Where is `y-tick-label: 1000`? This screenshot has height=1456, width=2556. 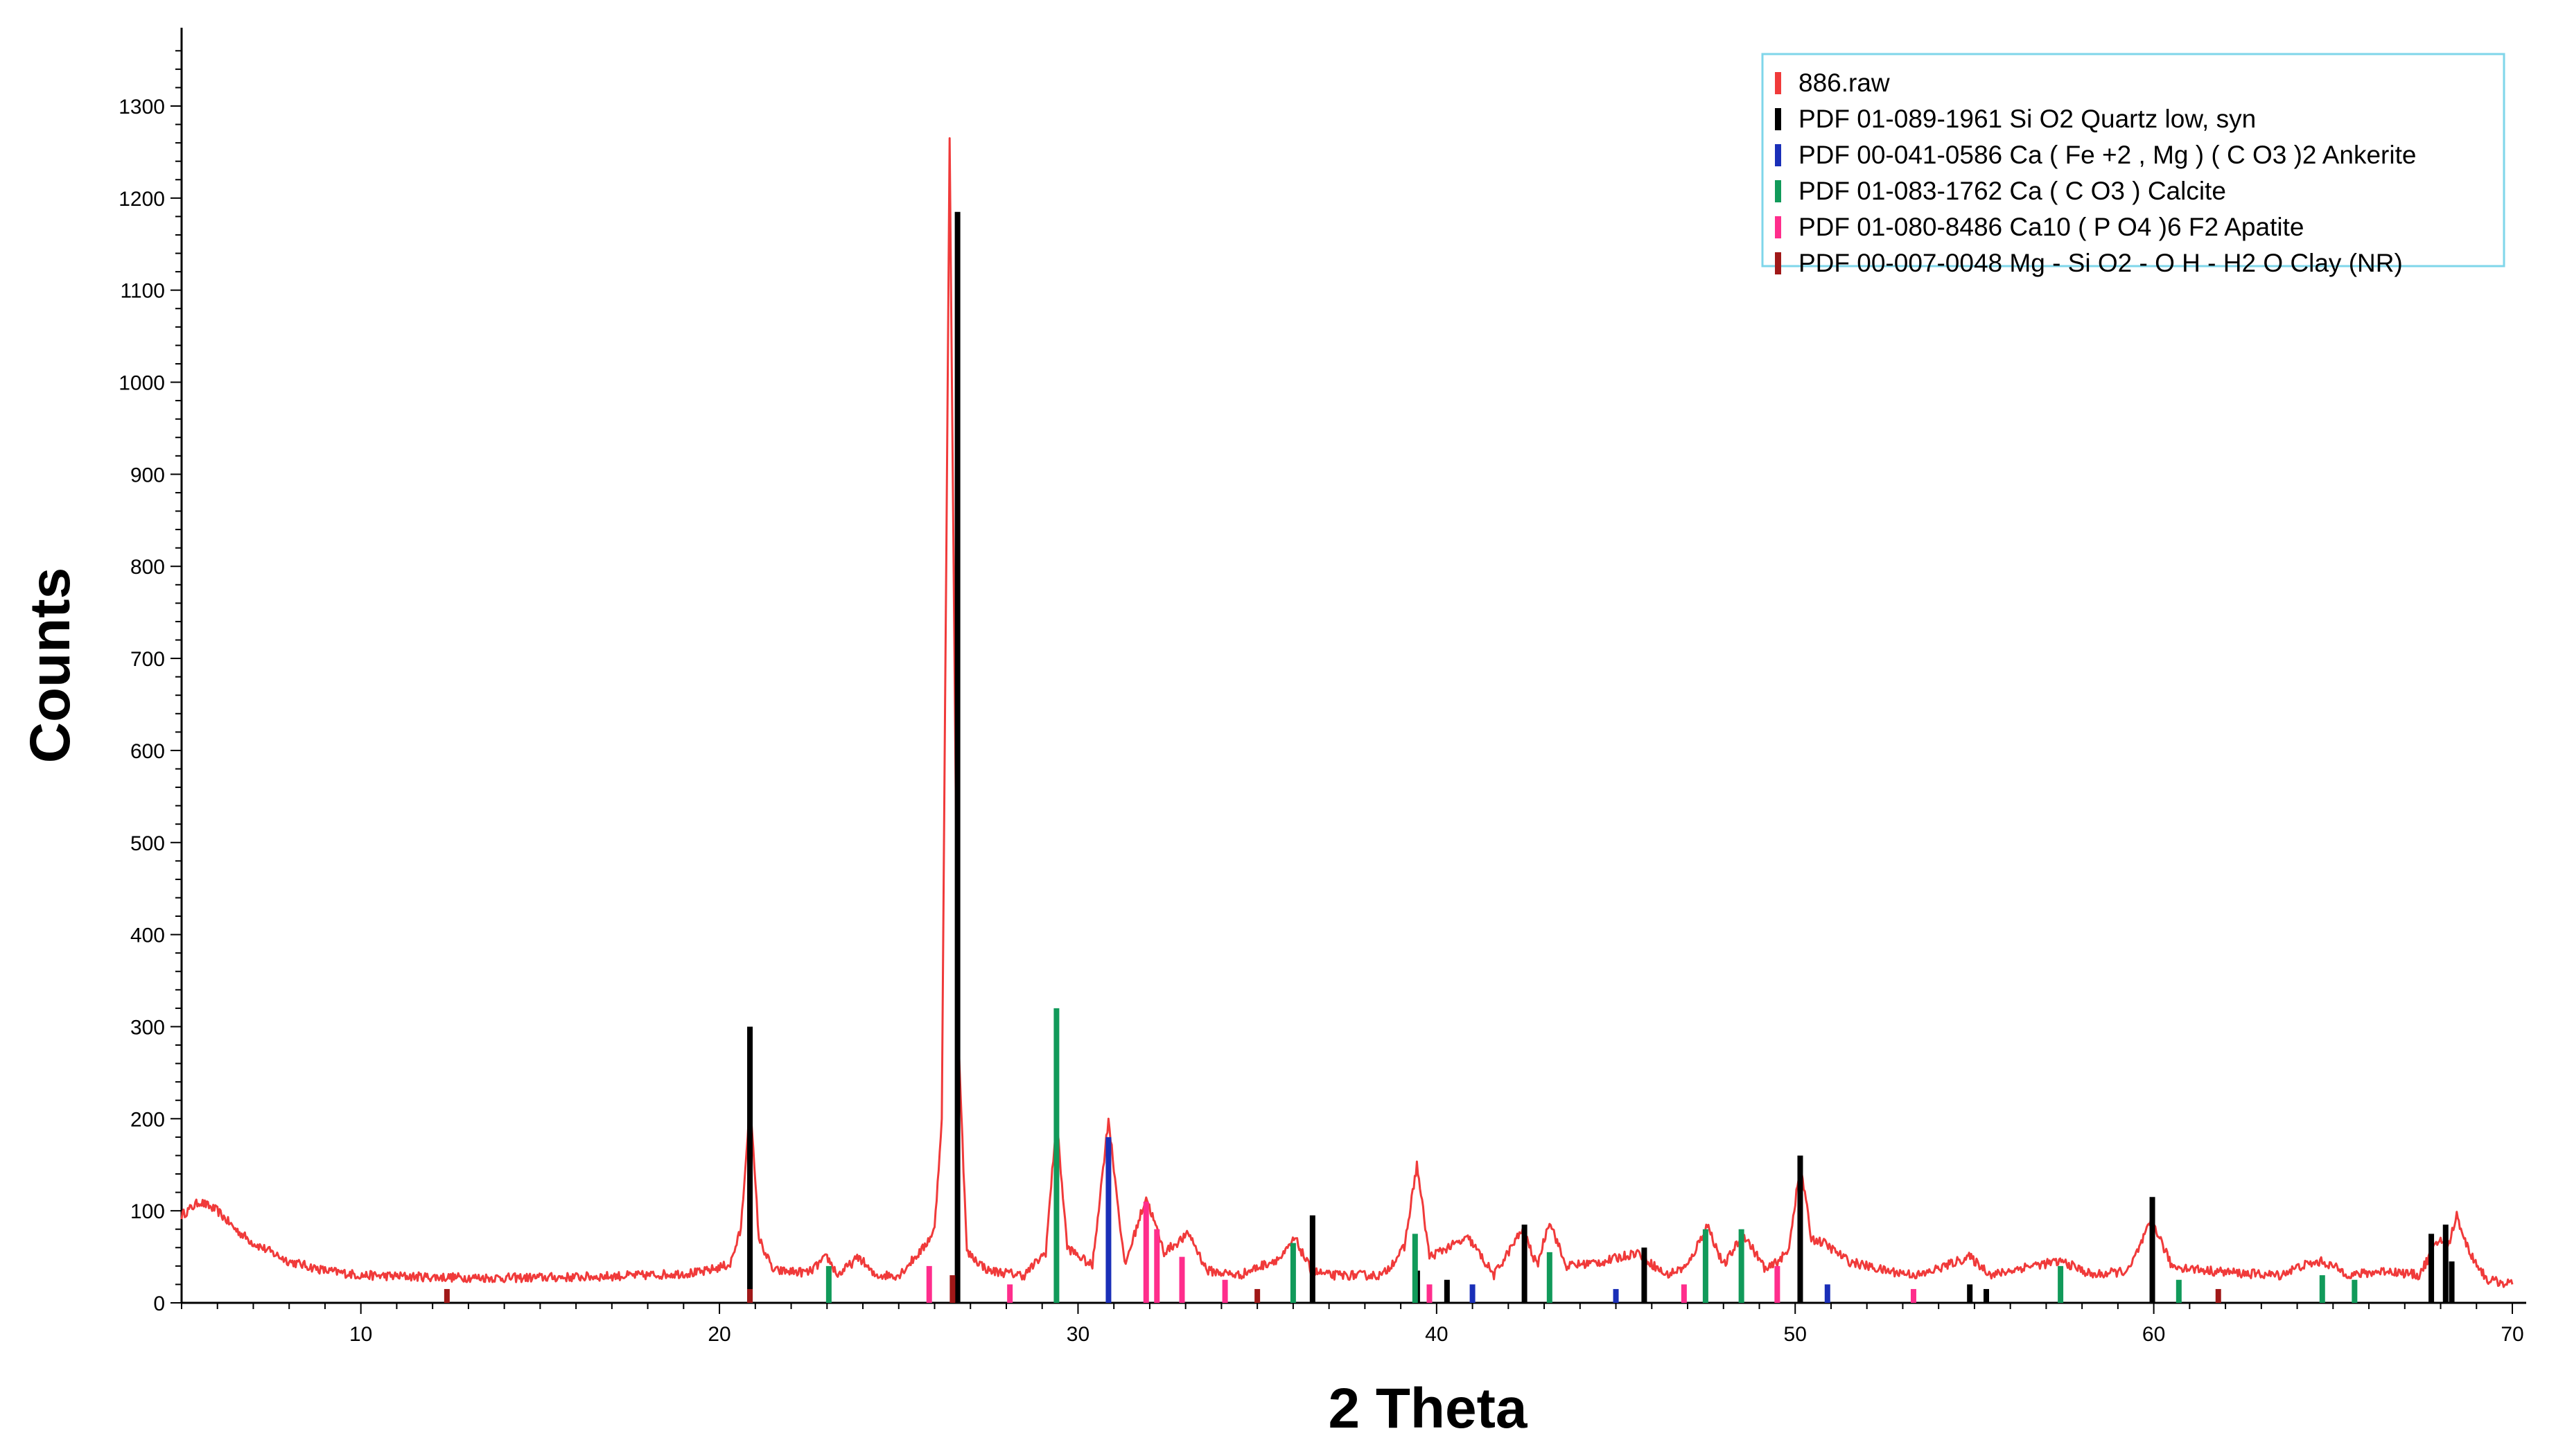
y-tick-label: 1000 is located at coordinates (142, 384).